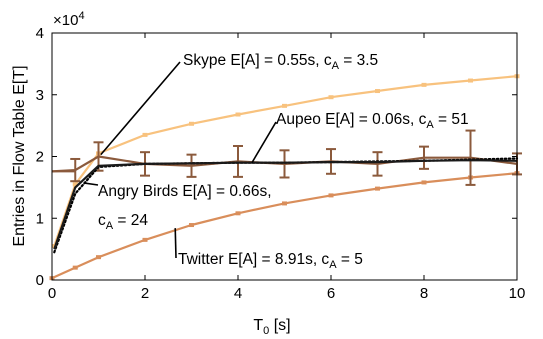  I want to click on x-axis-label: T0 [s], so click(271, 327).